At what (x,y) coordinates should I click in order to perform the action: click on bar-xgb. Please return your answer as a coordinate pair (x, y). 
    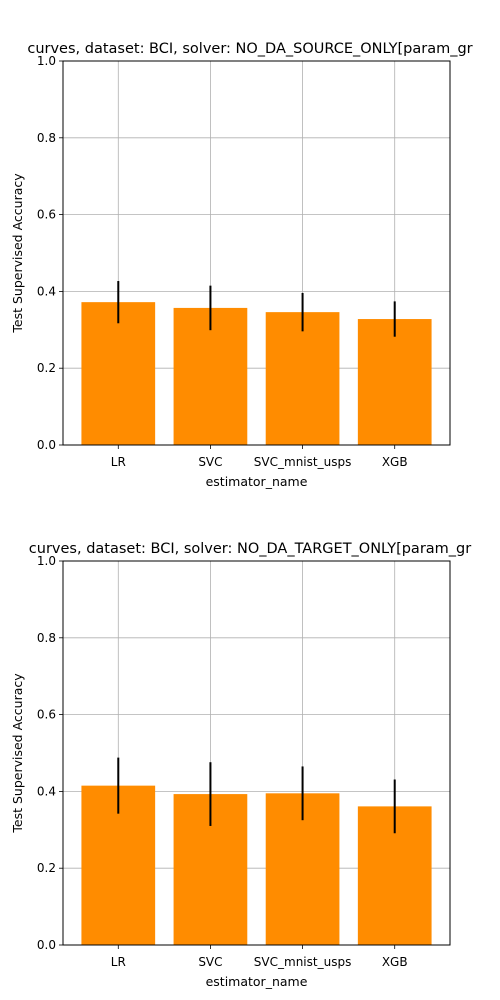
    Looking at the image, I should click on (394, 382).